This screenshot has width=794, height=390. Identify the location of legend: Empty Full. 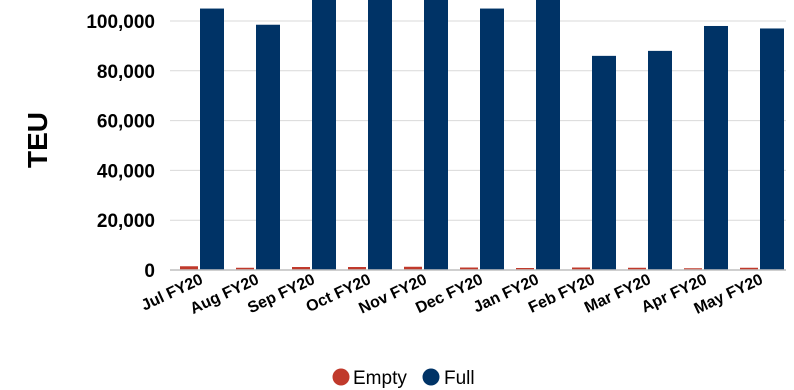
(403, 378).